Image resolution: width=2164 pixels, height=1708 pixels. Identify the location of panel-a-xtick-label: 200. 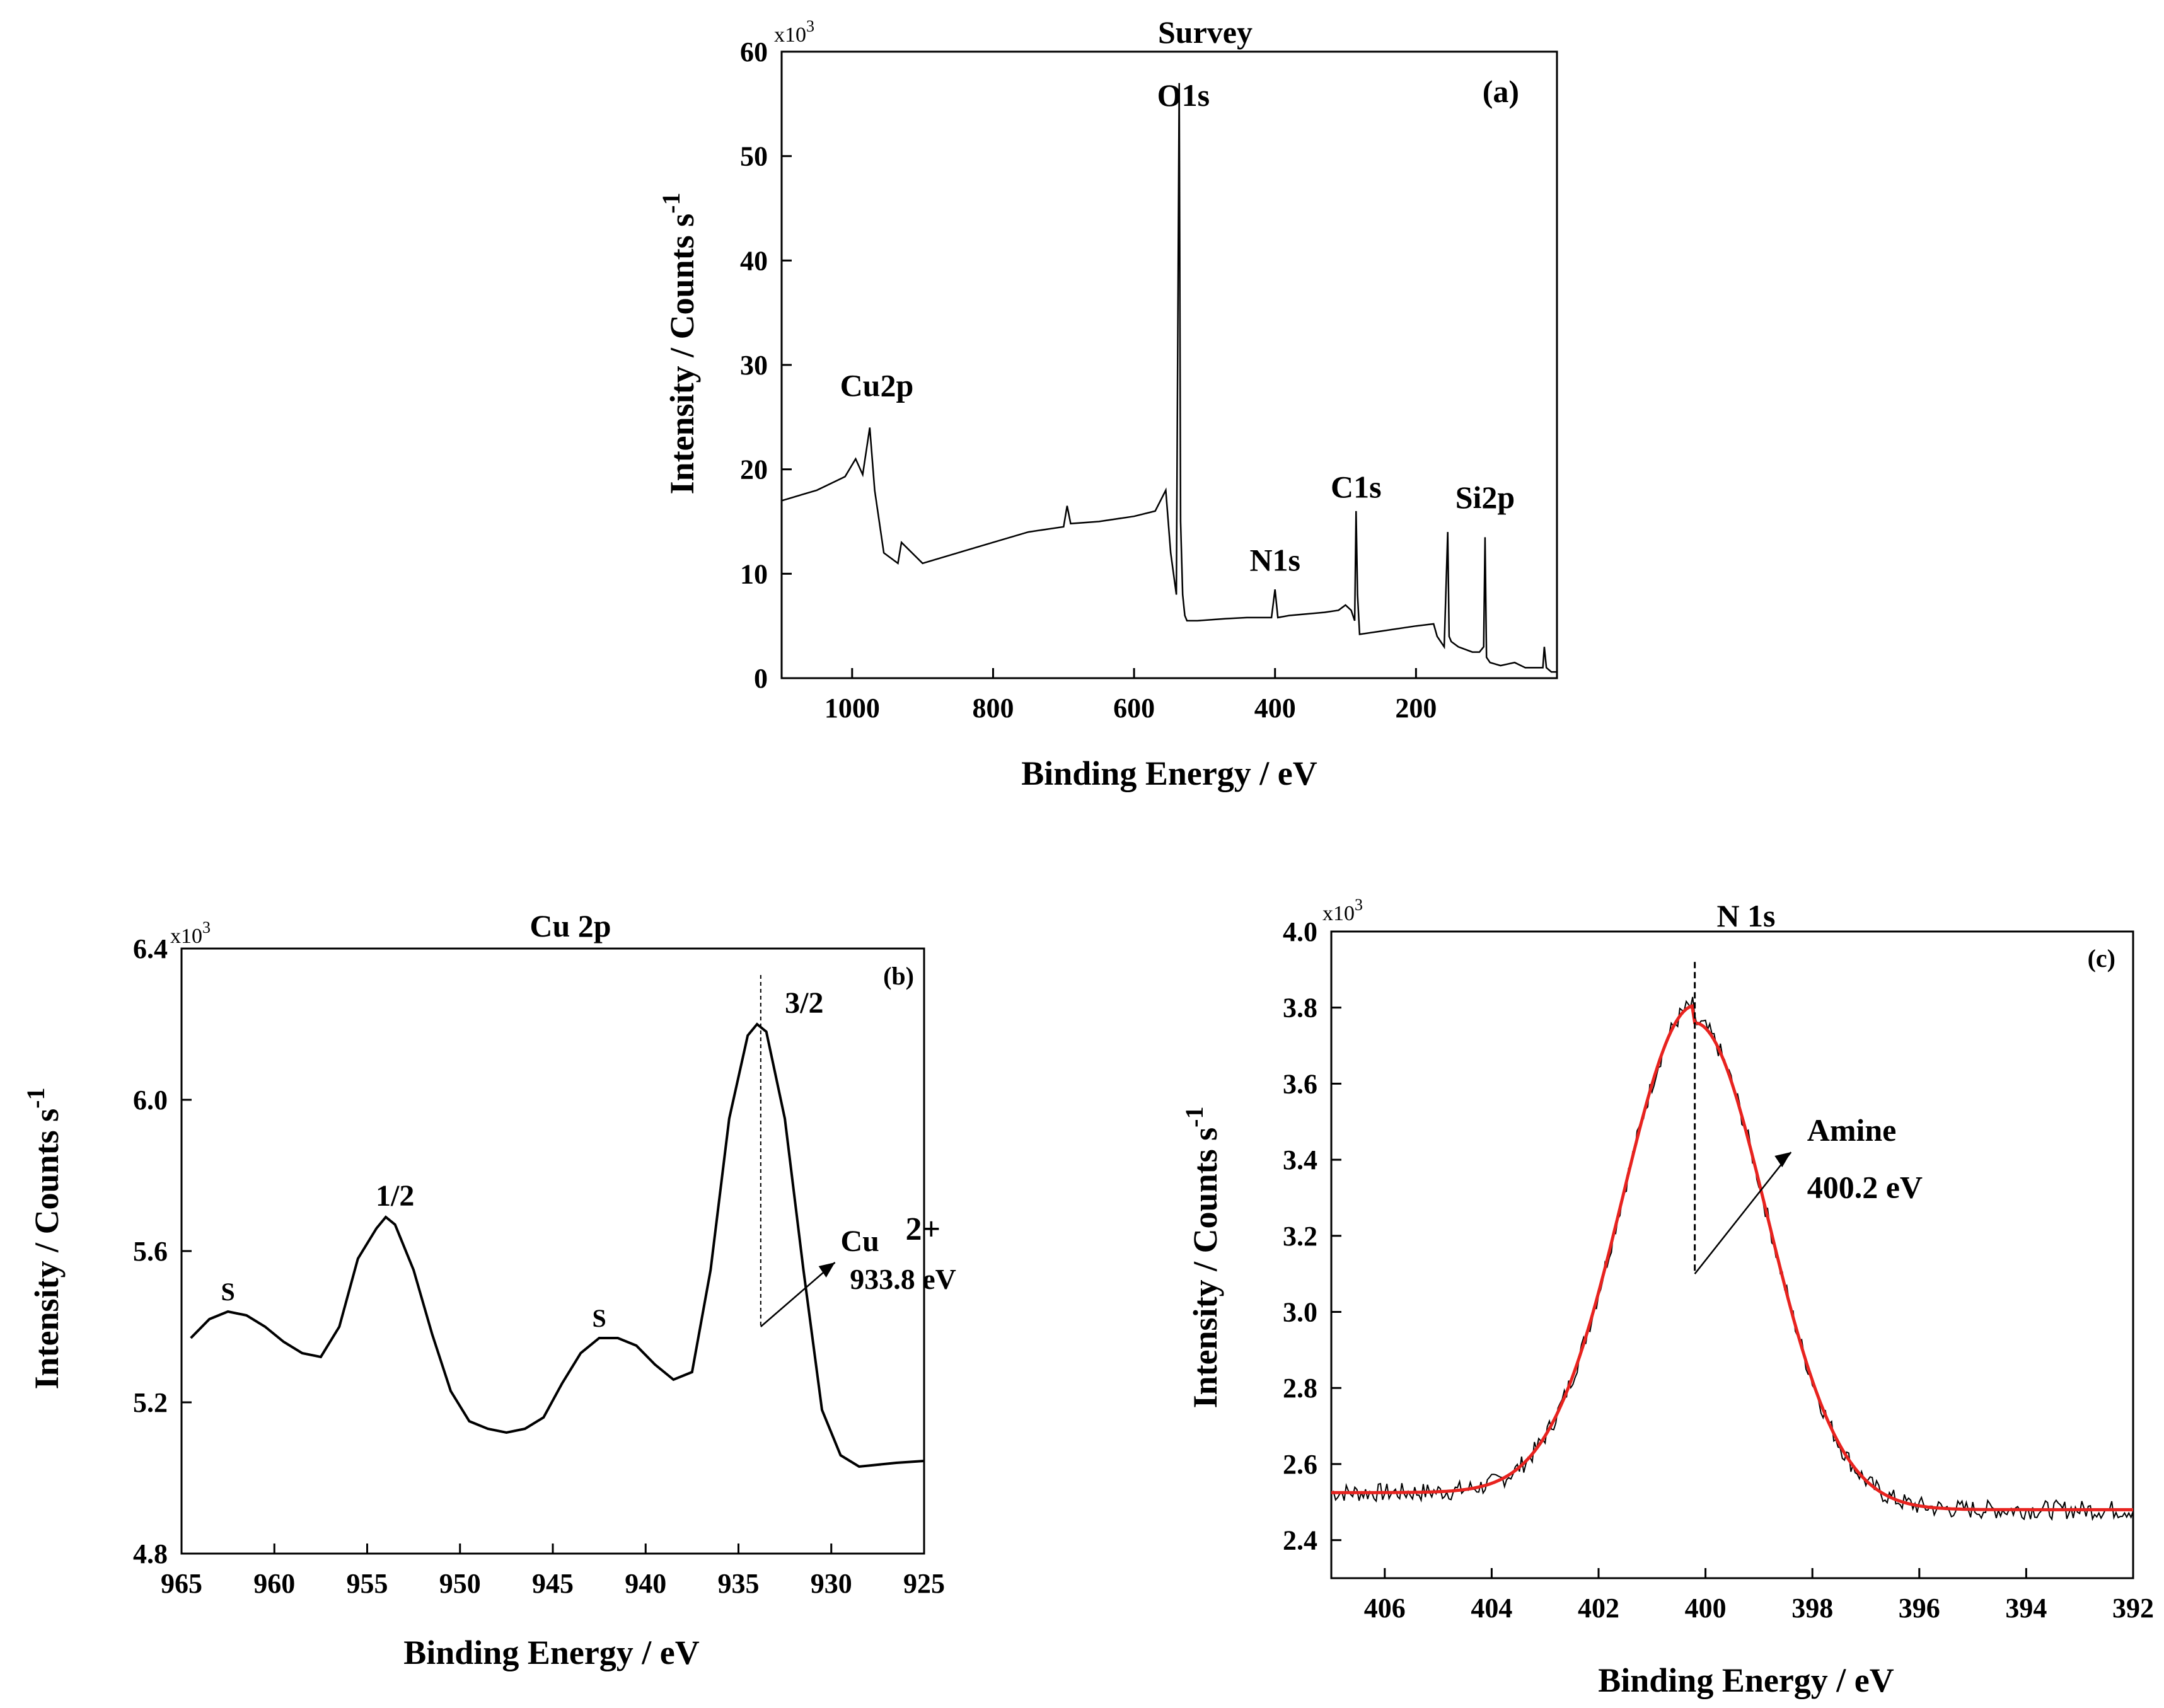
(1416, 708).